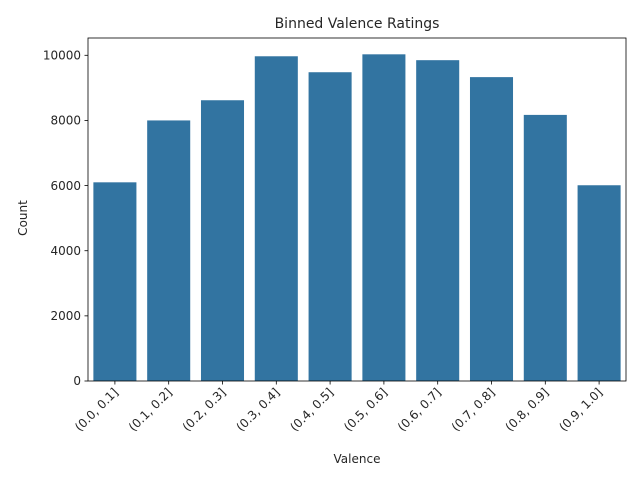 This screenshot has width=640, height=484. What do you see at coordinates (62, 55) in the screenshot?
I see `y-tick-label: 10000` at bounding box center [62, 55].